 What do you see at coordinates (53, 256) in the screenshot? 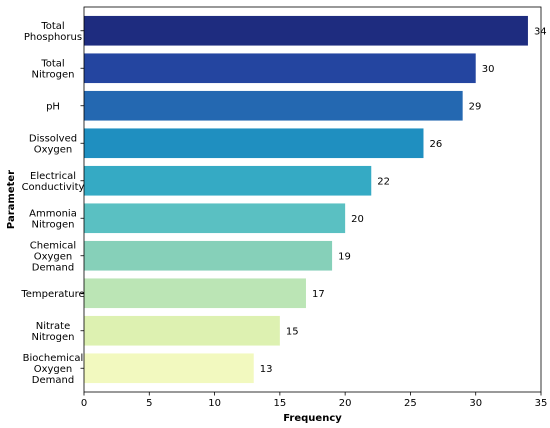
I see `category-label: Chemical Oxygen Demand` at bounding box center [53, 256].